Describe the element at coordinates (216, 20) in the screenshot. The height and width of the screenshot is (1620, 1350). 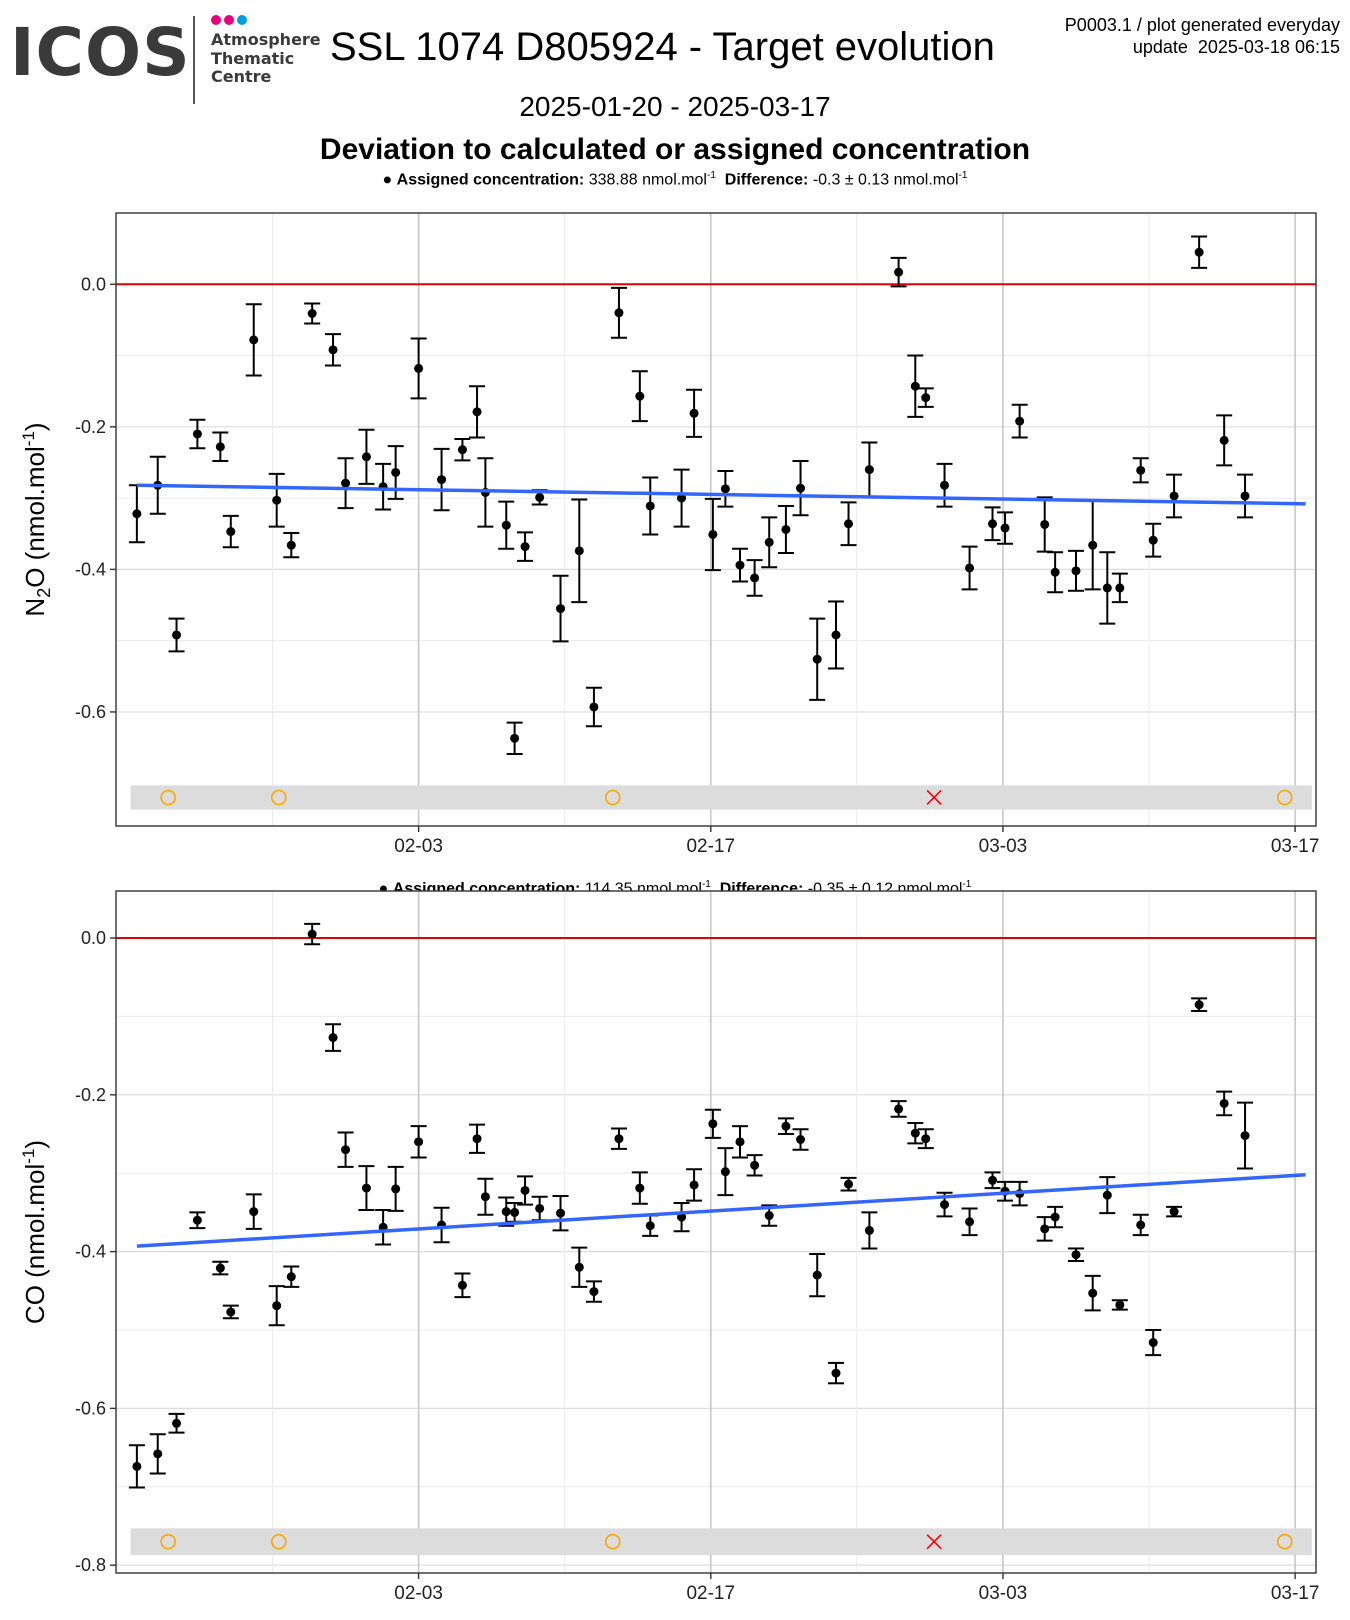
I see `logo-dot-icon` at that location.